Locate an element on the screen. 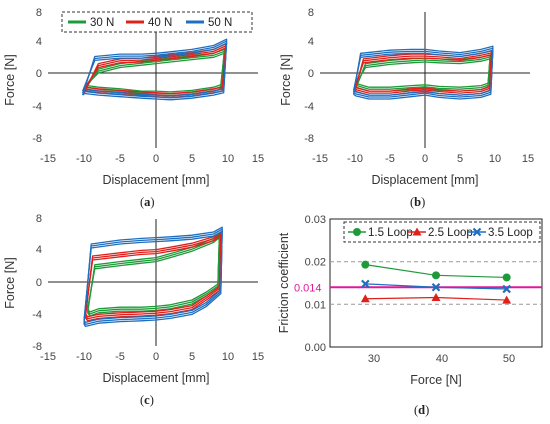  y-ticks: 0.03 0.02 0.01 0.00 is located at coordinates (315, 284).